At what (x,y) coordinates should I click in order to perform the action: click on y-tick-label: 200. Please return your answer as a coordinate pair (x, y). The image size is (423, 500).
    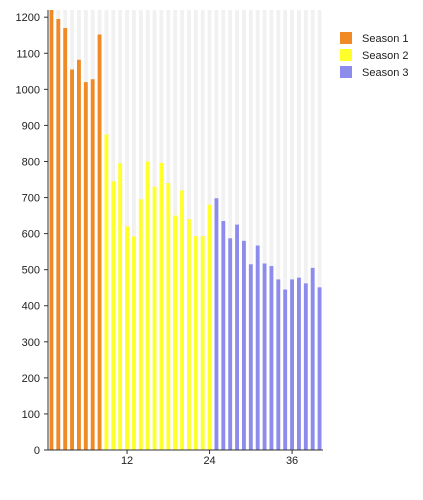
    Looking at the image, I should click on (31, 379).